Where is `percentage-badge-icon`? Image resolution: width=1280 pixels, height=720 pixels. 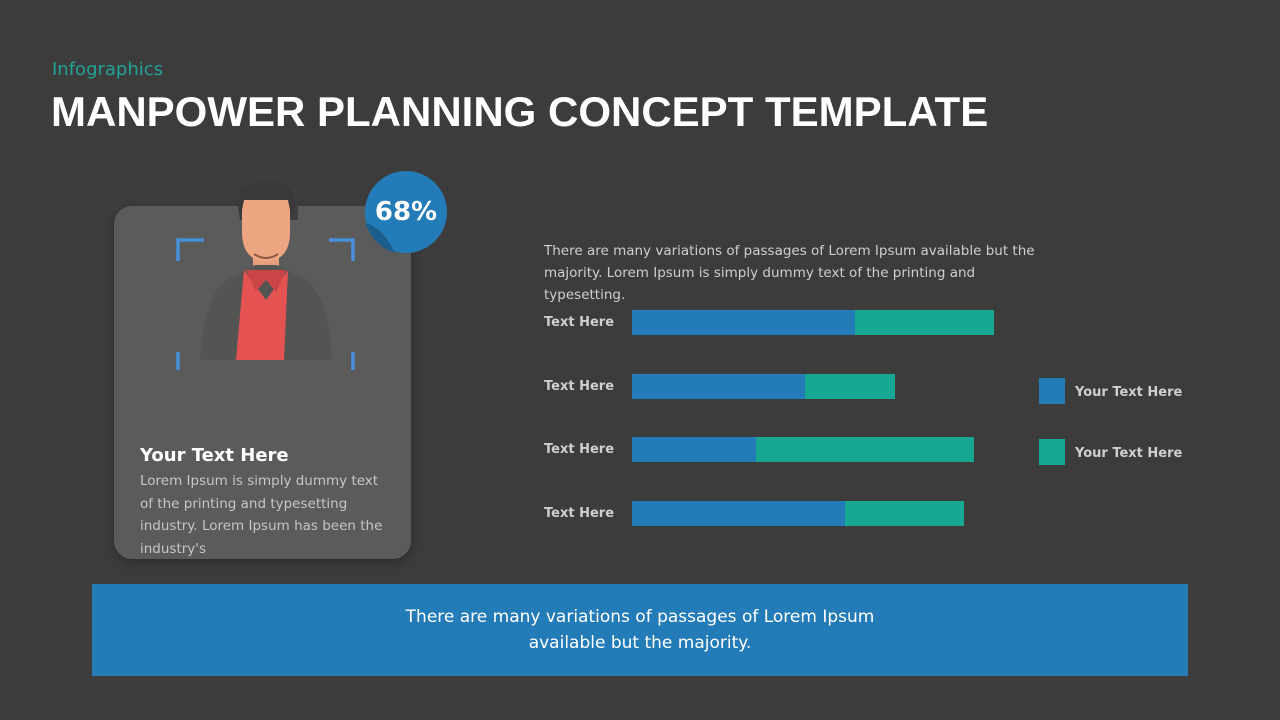 percentage-badge-icon is located at coordinates (406, 212).